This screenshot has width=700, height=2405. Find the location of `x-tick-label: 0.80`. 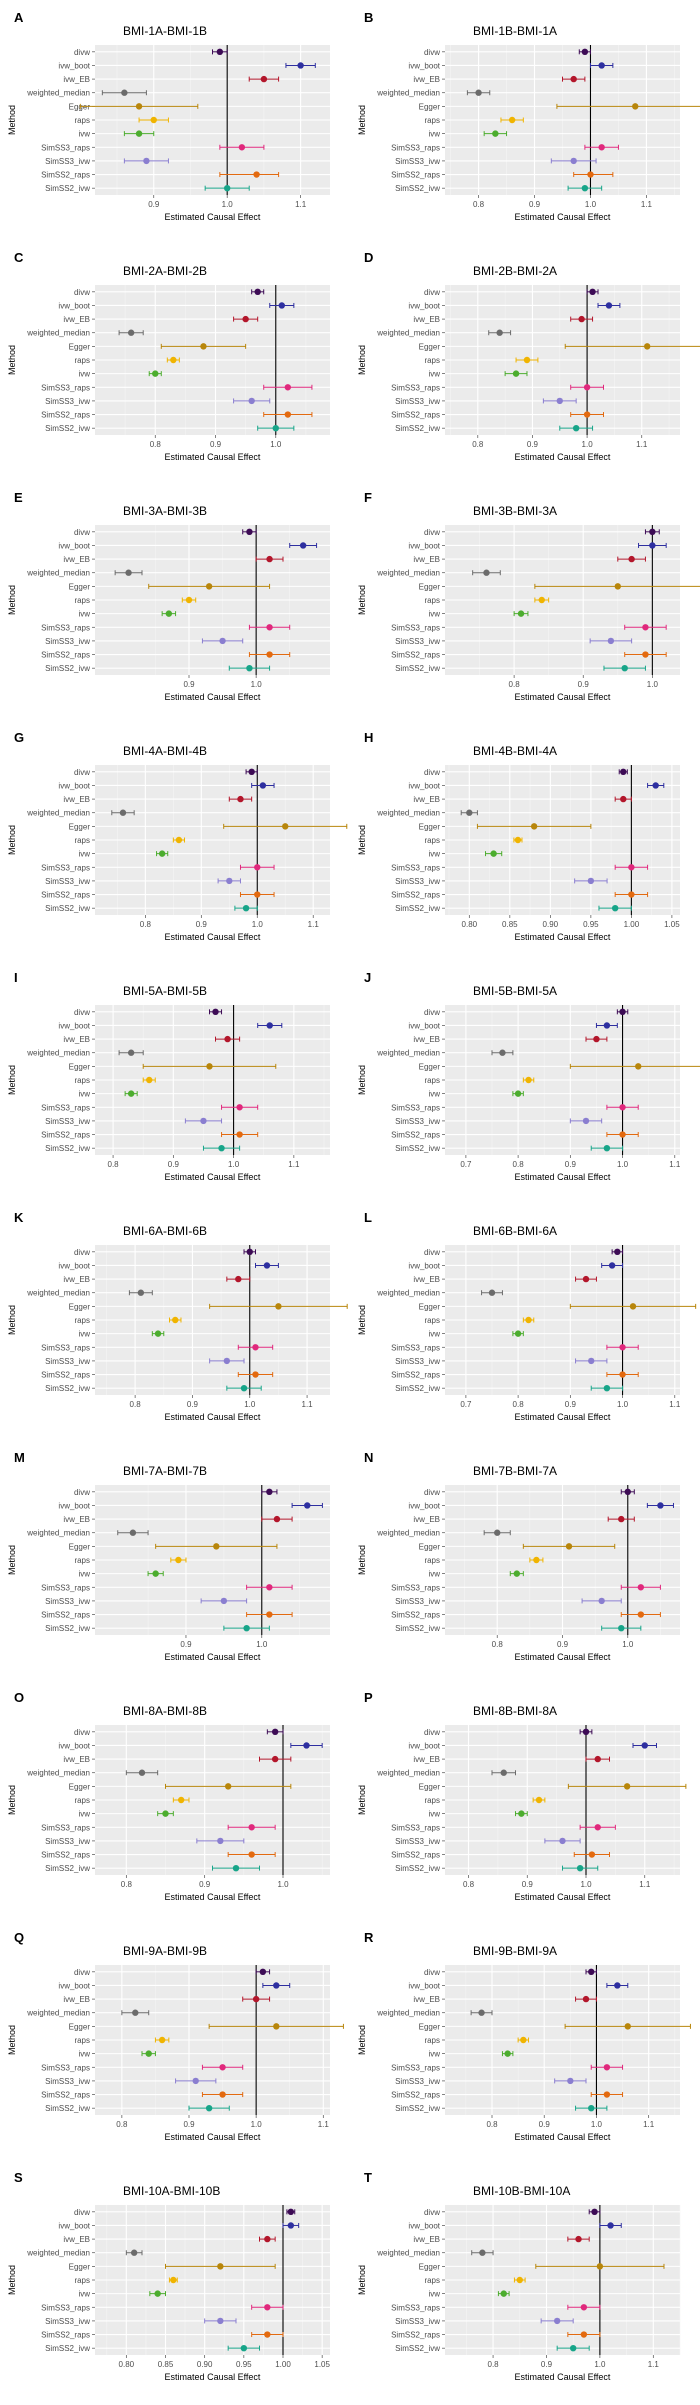

x-tick-label: 0.80 is located at coordinates (470, 924).